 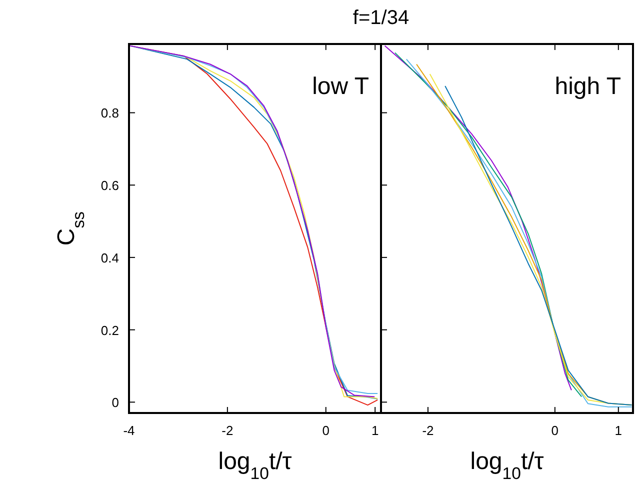 What do you see at coordinates (588, 86) in the screenshot?
I see `annotation: high T` at bounding box center [588, 86].